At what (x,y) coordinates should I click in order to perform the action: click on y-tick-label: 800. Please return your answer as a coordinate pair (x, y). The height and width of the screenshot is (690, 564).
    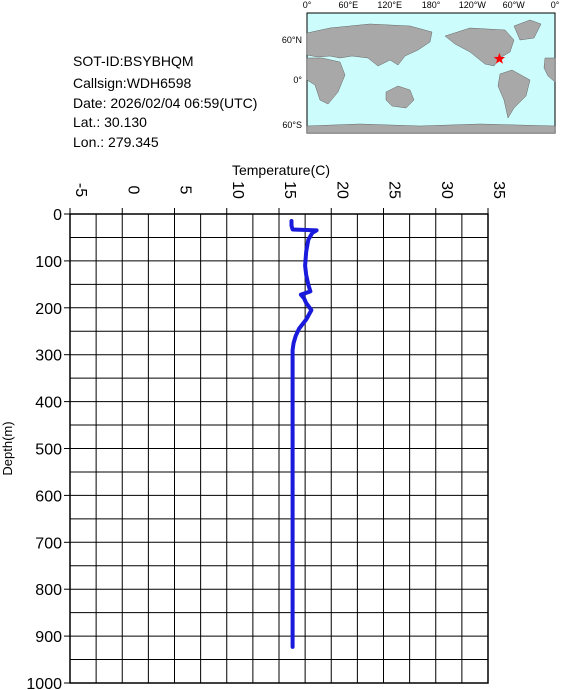
    Looking at the image, I should click on (48, 590).